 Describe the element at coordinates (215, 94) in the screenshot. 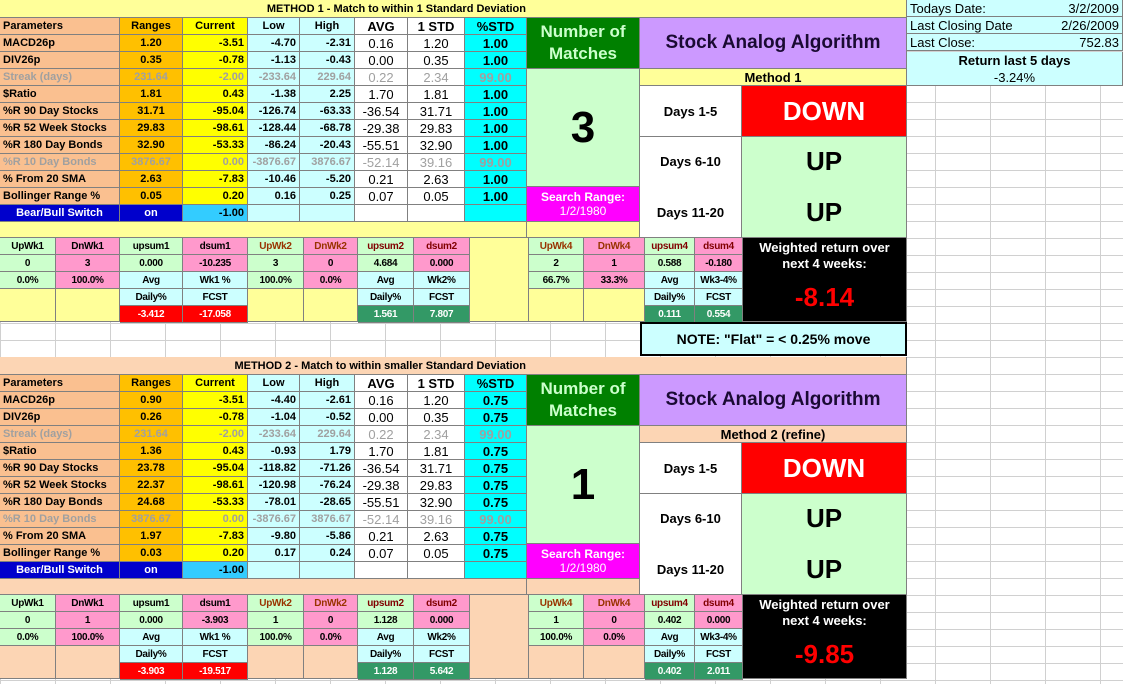

I see `param-current: 0.43` at that location.